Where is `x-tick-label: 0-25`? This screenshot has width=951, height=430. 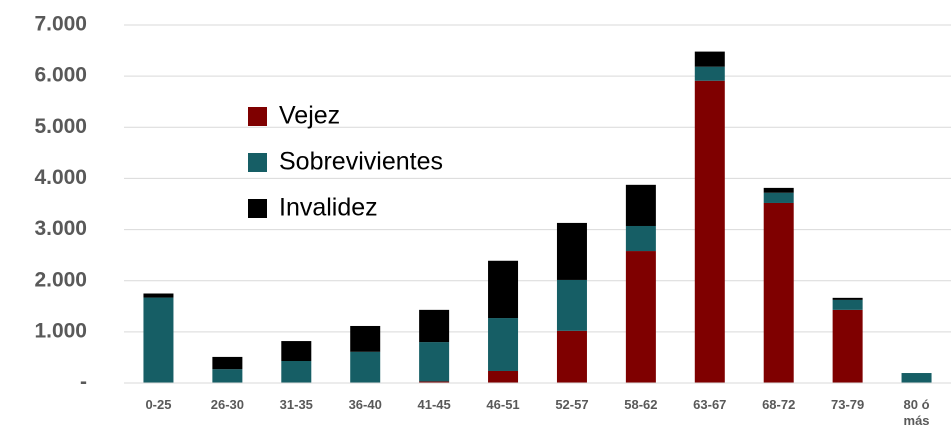 x-tick-label: 0-25 is located at coordinates (158, 404).